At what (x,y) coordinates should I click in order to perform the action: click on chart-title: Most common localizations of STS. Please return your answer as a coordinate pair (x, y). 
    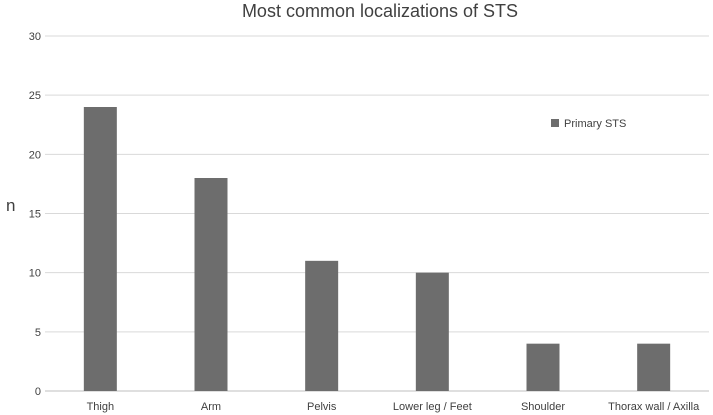
    Looking at the image, I should click on (380, 11).